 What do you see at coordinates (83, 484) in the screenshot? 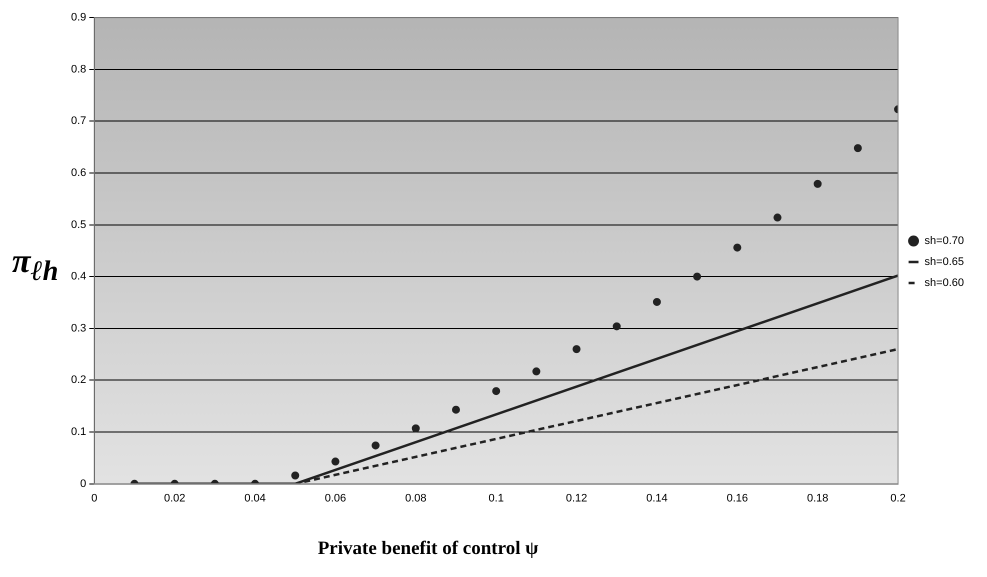
I see `y-tick-label: 0` at bounding box center [83, 484].